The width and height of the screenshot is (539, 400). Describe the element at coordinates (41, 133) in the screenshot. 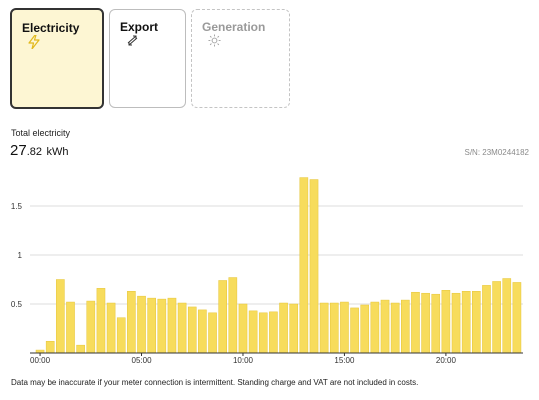

I see `total-electricity-label: Total electricity` at that location.